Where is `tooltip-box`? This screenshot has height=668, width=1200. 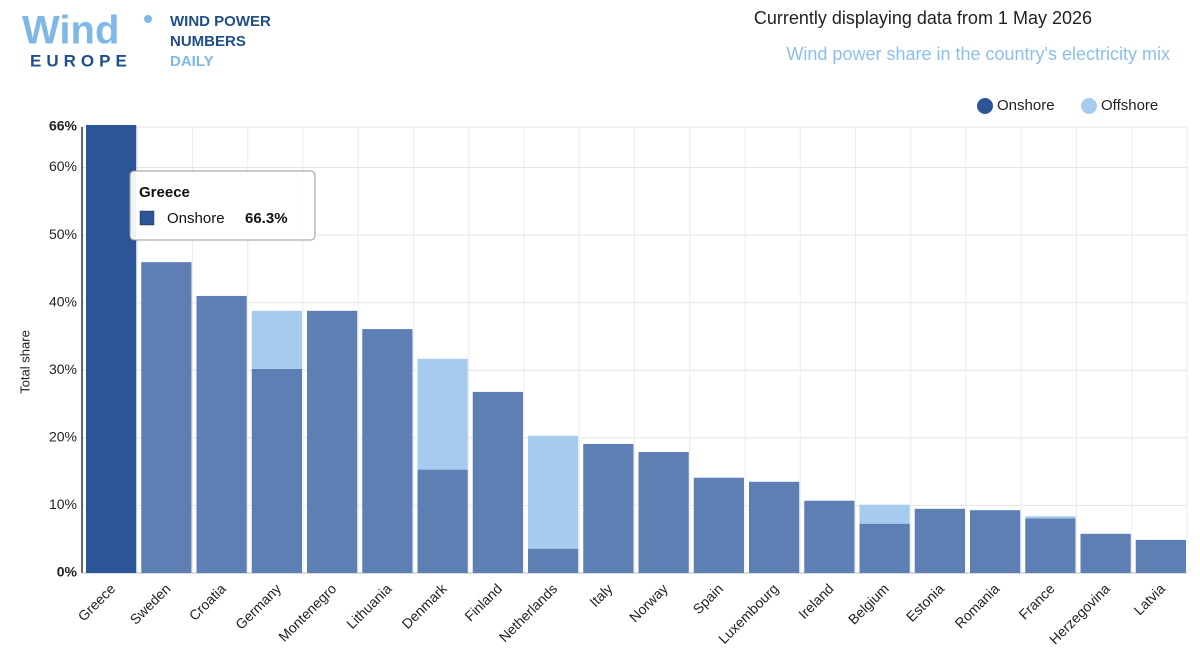 tooltip-box is located at coordinates (222, 205).